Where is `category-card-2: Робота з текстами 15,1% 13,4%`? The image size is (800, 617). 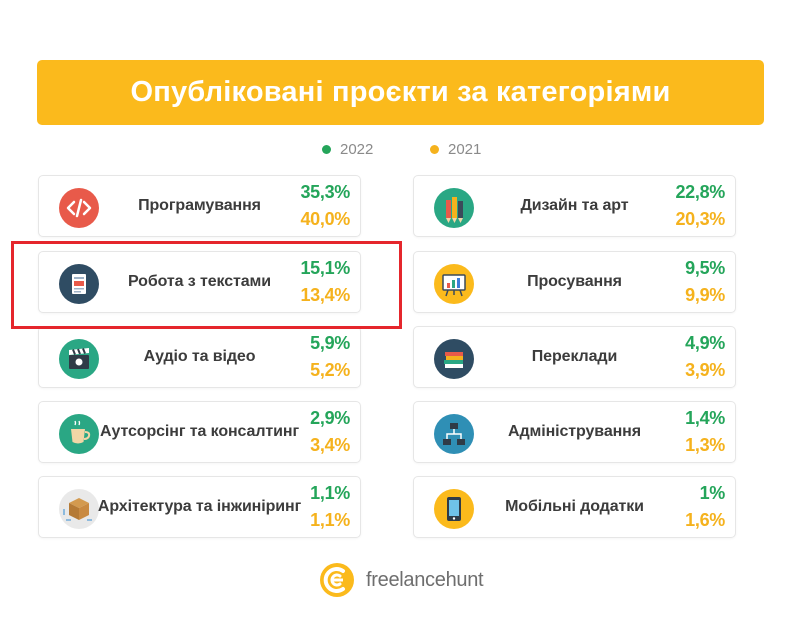
category-card-2: Робота з текстами 15,1% 13,4% is located at coordinates (199, 282).